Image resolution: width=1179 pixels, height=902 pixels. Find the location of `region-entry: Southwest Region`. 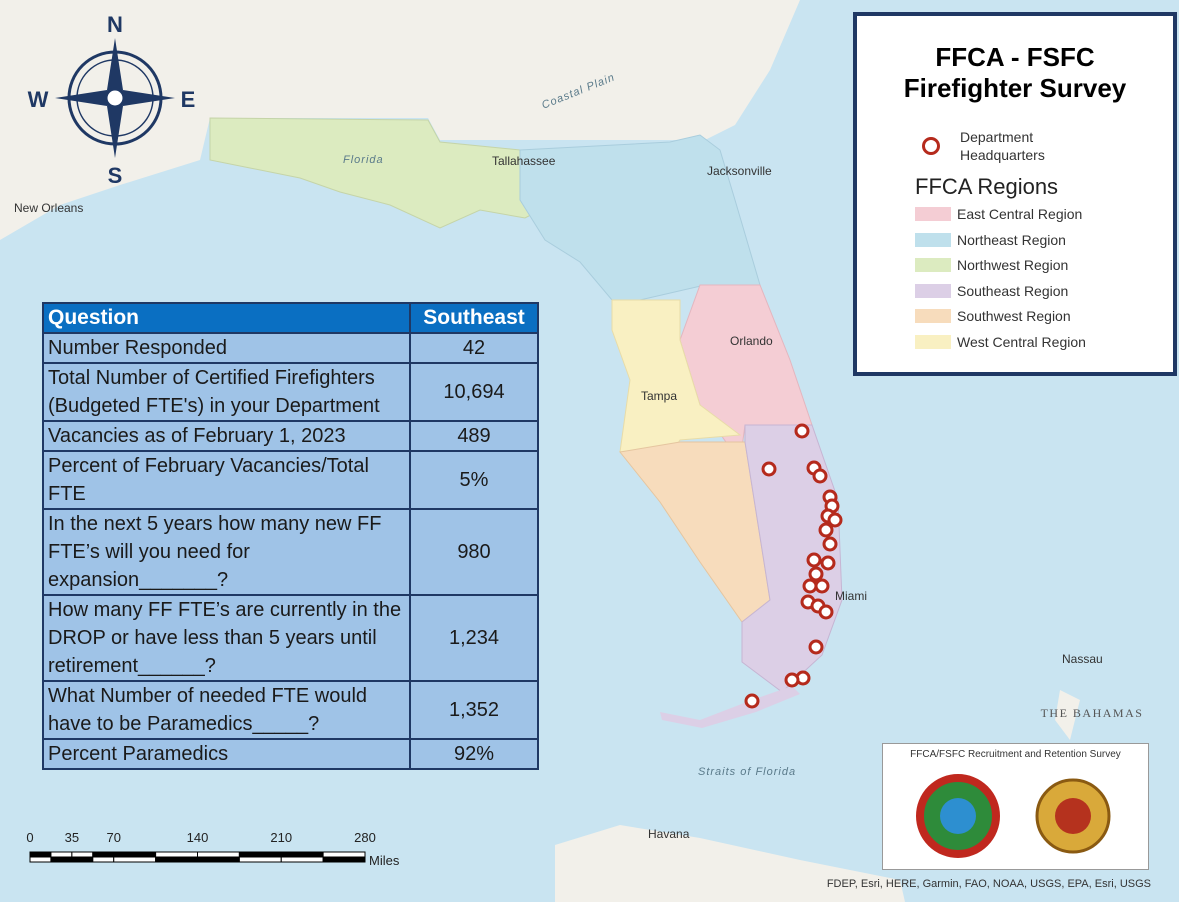

region-entry: Southwest Region is located at coordinates (993, 316).